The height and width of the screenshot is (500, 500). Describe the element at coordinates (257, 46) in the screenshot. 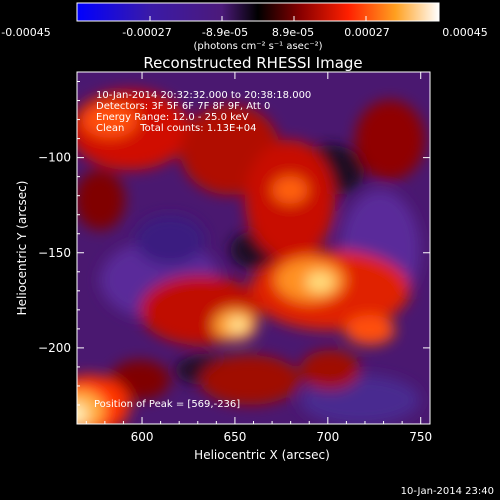

I see `colorbar-units-label: (photons cm⁻² s⁻¹ asec⁻²)` at that location.